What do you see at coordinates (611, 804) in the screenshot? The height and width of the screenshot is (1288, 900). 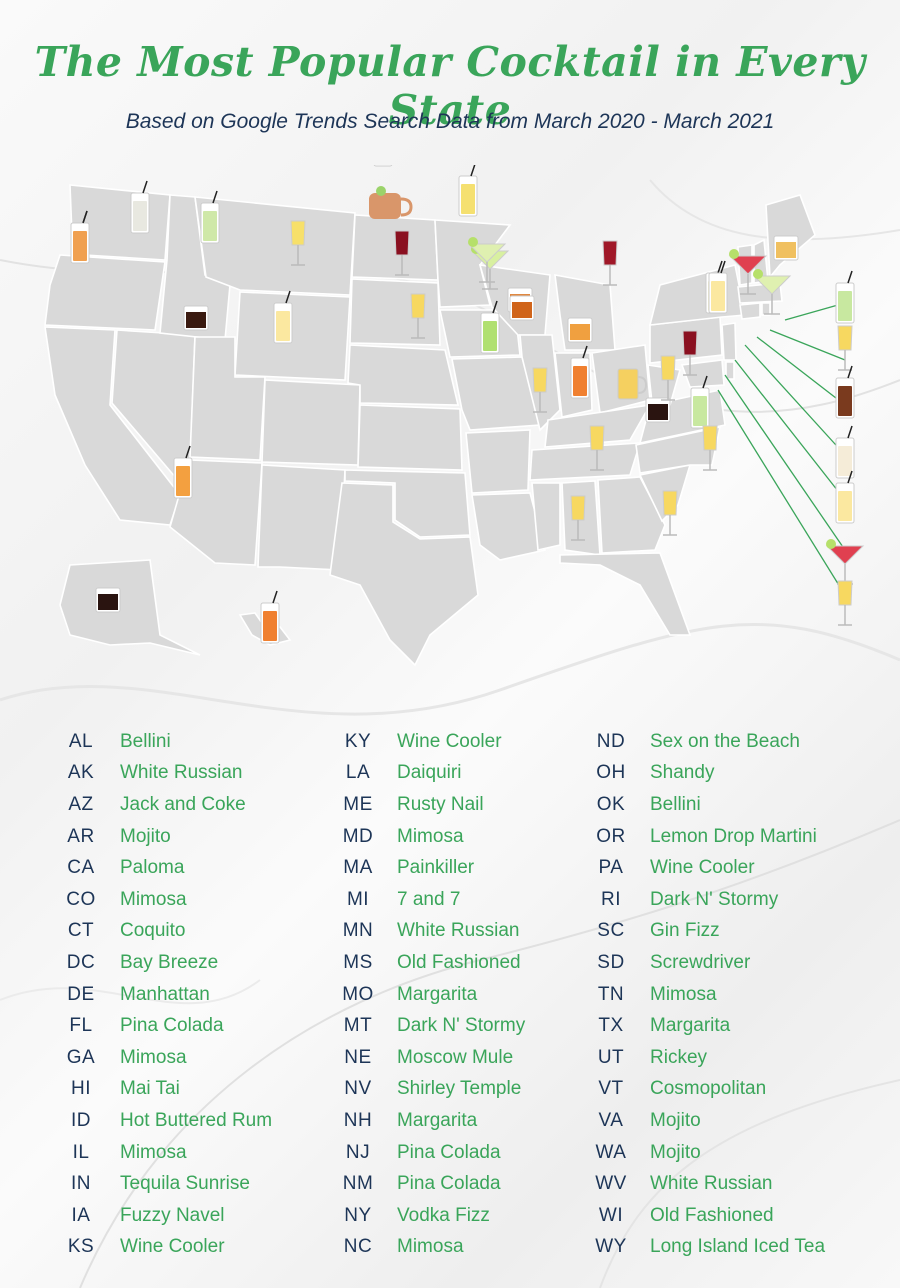 I see `state-abbreviation: OK` at bounding box center [611, 804].